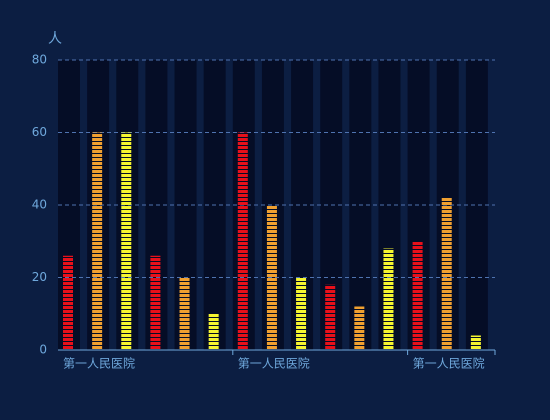  I want to click on y-tick-label: 0, so click(43, 350).